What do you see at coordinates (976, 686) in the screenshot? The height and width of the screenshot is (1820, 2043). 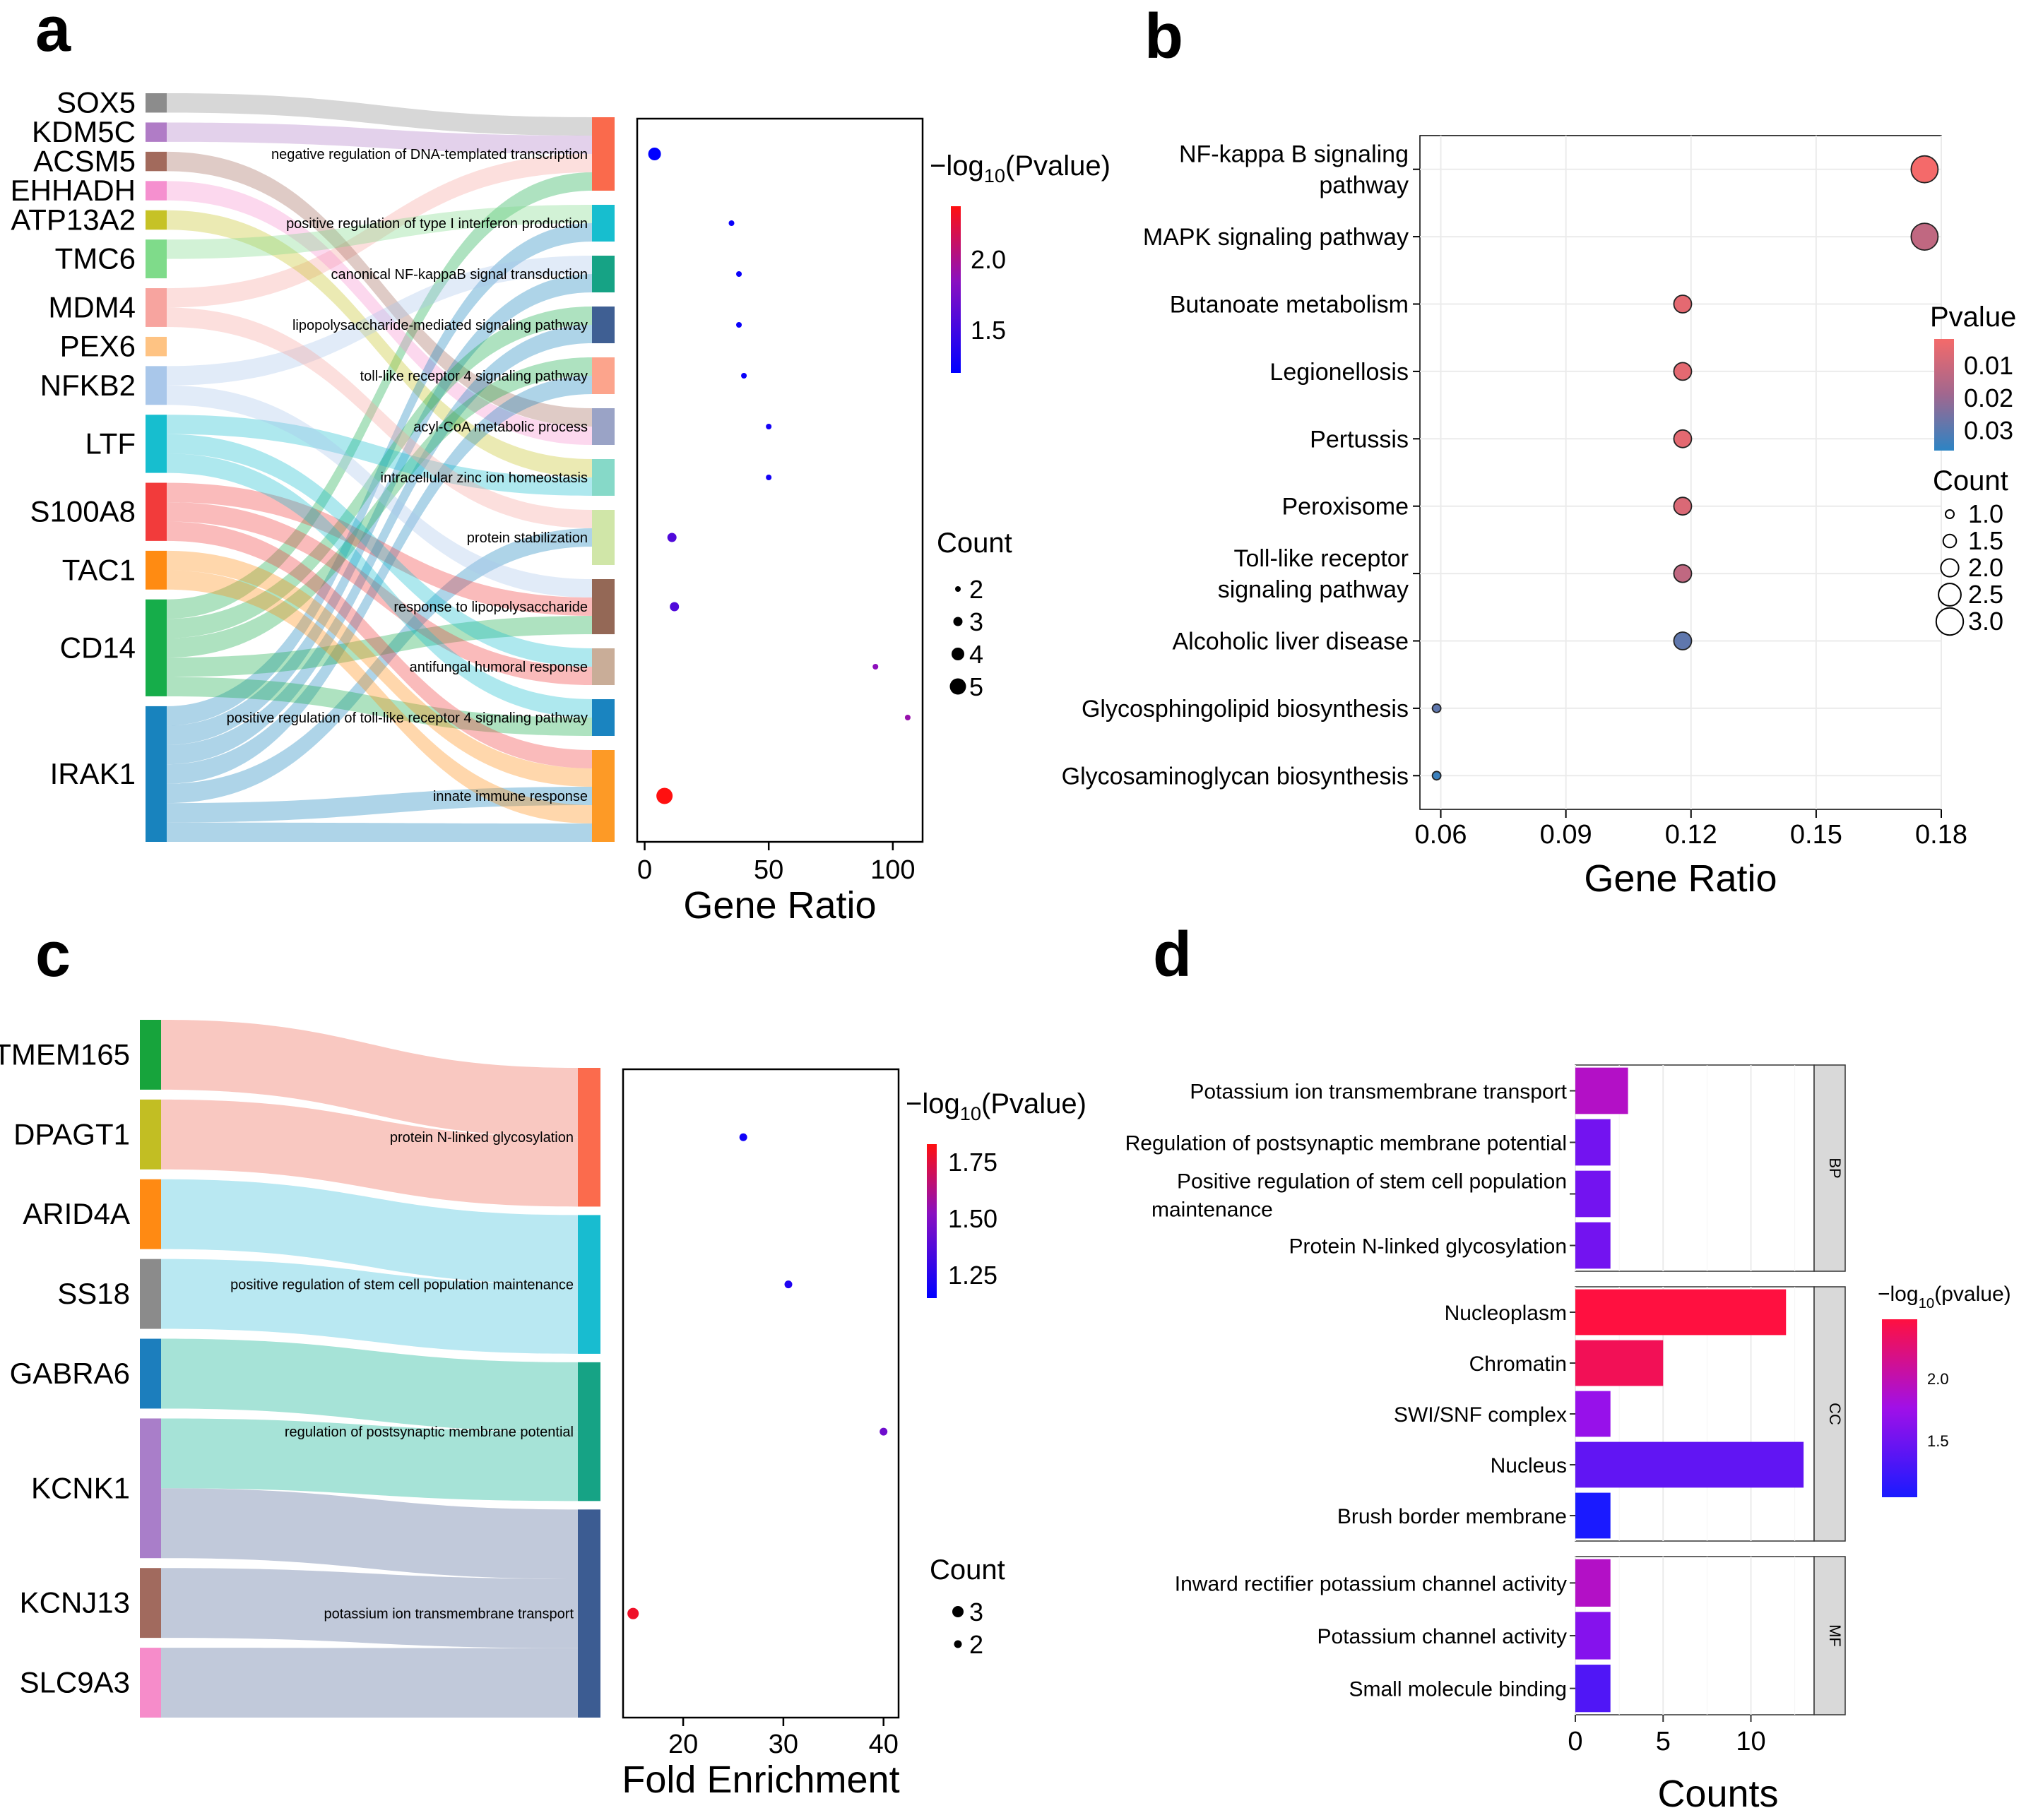 I see `size-legend-label: 5` at bounding box center [976, 686].